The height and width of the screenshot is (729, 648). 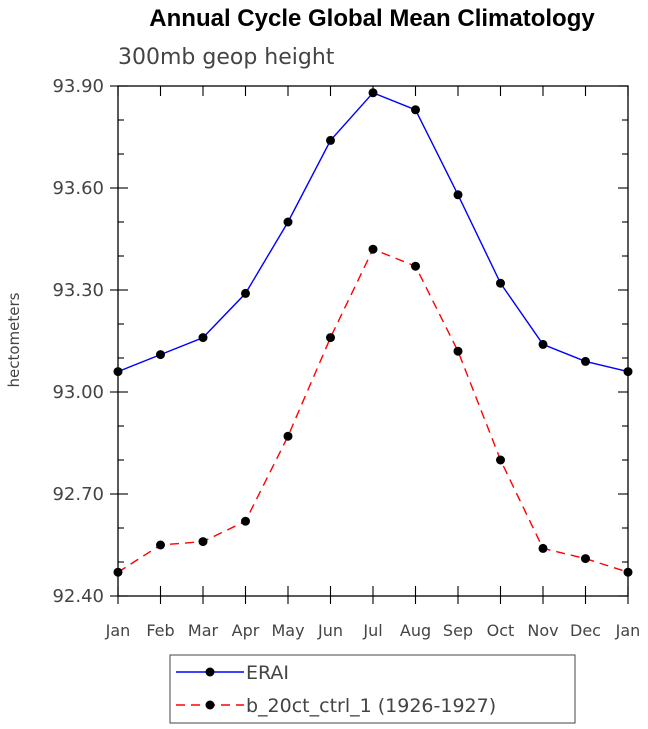 What do you see at coordinates (501, 630) in the screenshot?
I see `x-tick-label: Oct` at bounding box center [501, 630].